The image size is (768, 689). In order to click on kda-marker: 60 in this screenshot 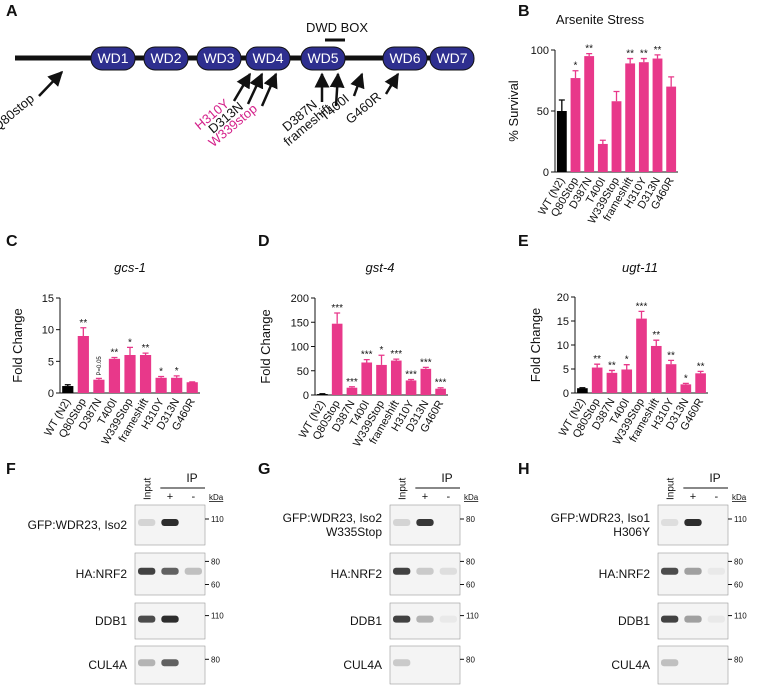, I will do `click(215, 585)`.